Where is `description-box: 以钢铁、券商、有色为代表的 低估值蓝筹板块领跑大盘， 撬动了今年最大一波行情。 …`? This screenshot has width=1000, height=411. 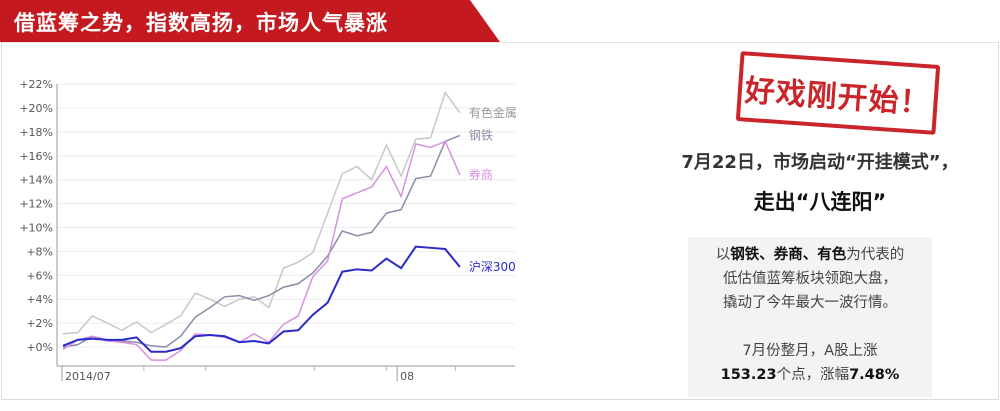 description-box: 以钢铁、券商、有色为代表的 低估值蓝筹板块领跑大盘， 撬动了今年最大一波行情。 … is located at coordinates (810, 317).